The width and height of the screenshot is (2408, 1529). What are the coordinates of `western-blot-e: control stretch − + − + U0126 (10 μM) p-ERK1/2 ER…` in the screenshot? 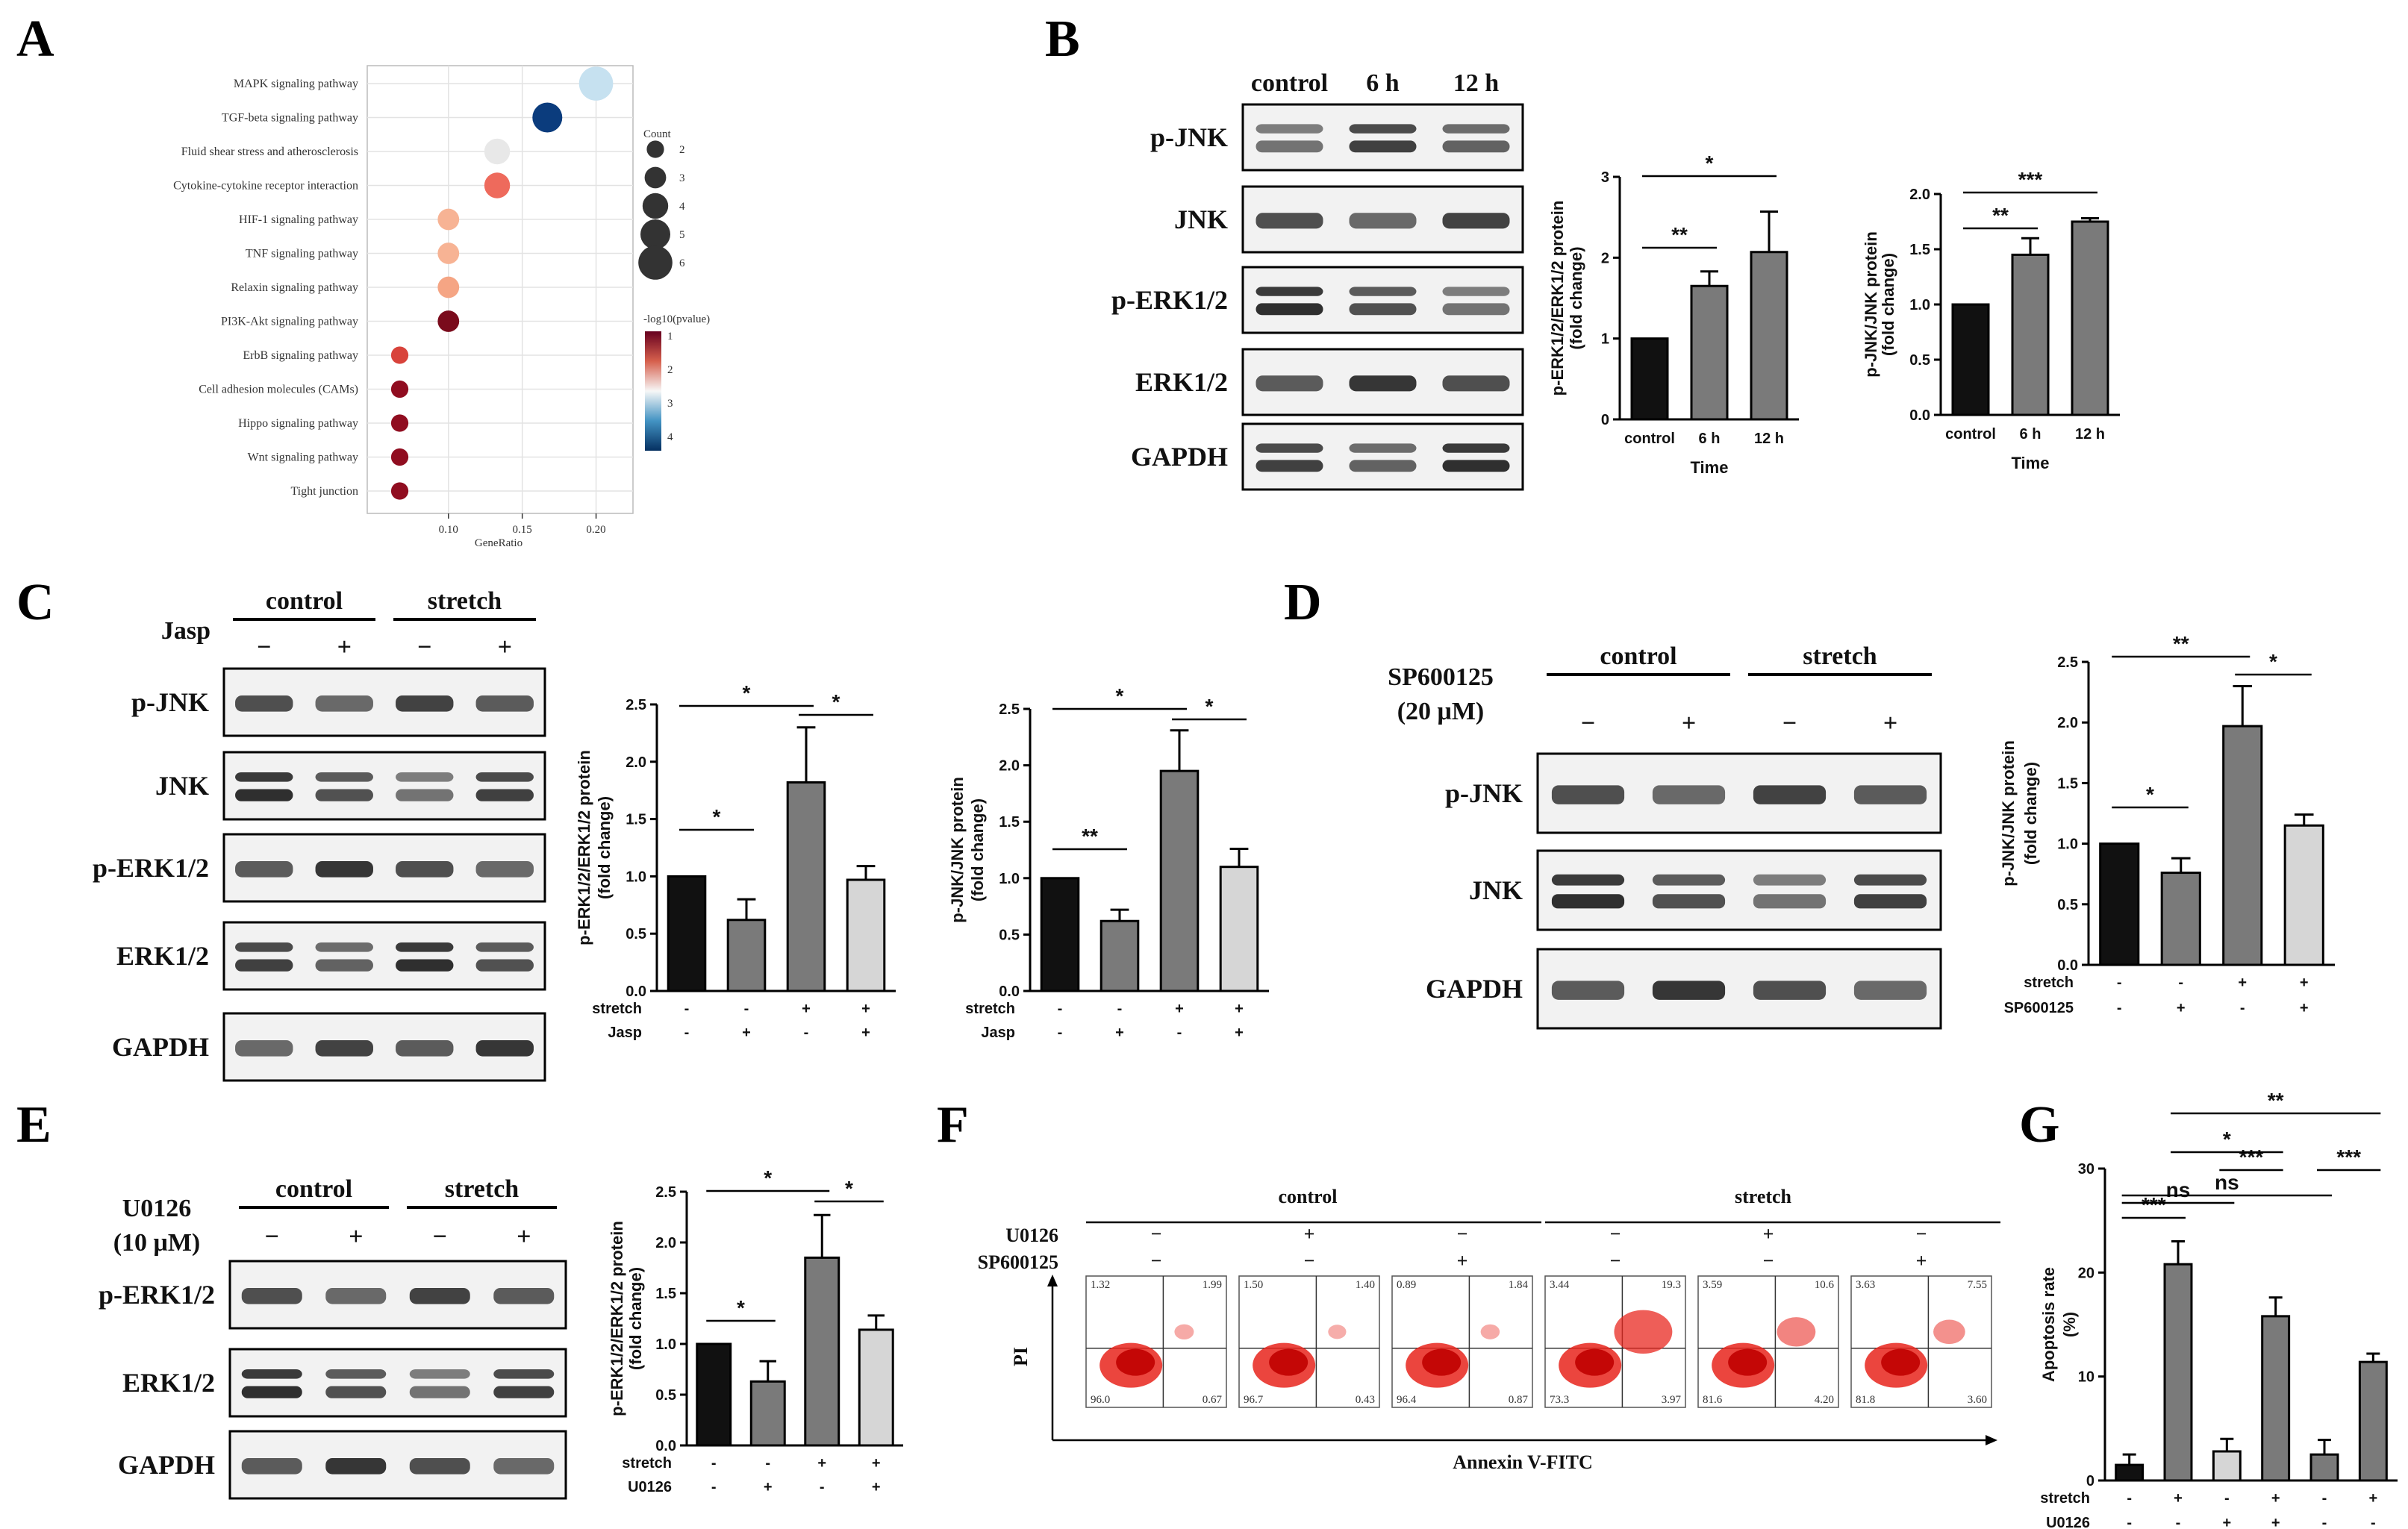 It's located at (333, 1337).